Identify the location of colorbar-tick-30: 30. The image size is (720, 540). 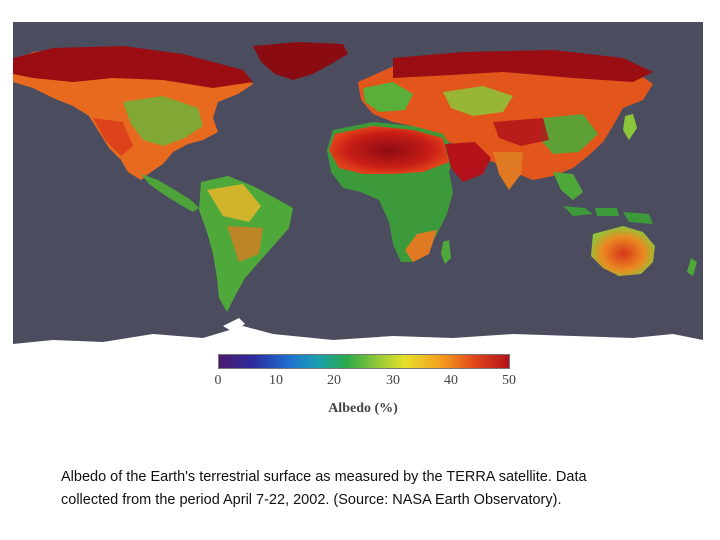
(393, 380).